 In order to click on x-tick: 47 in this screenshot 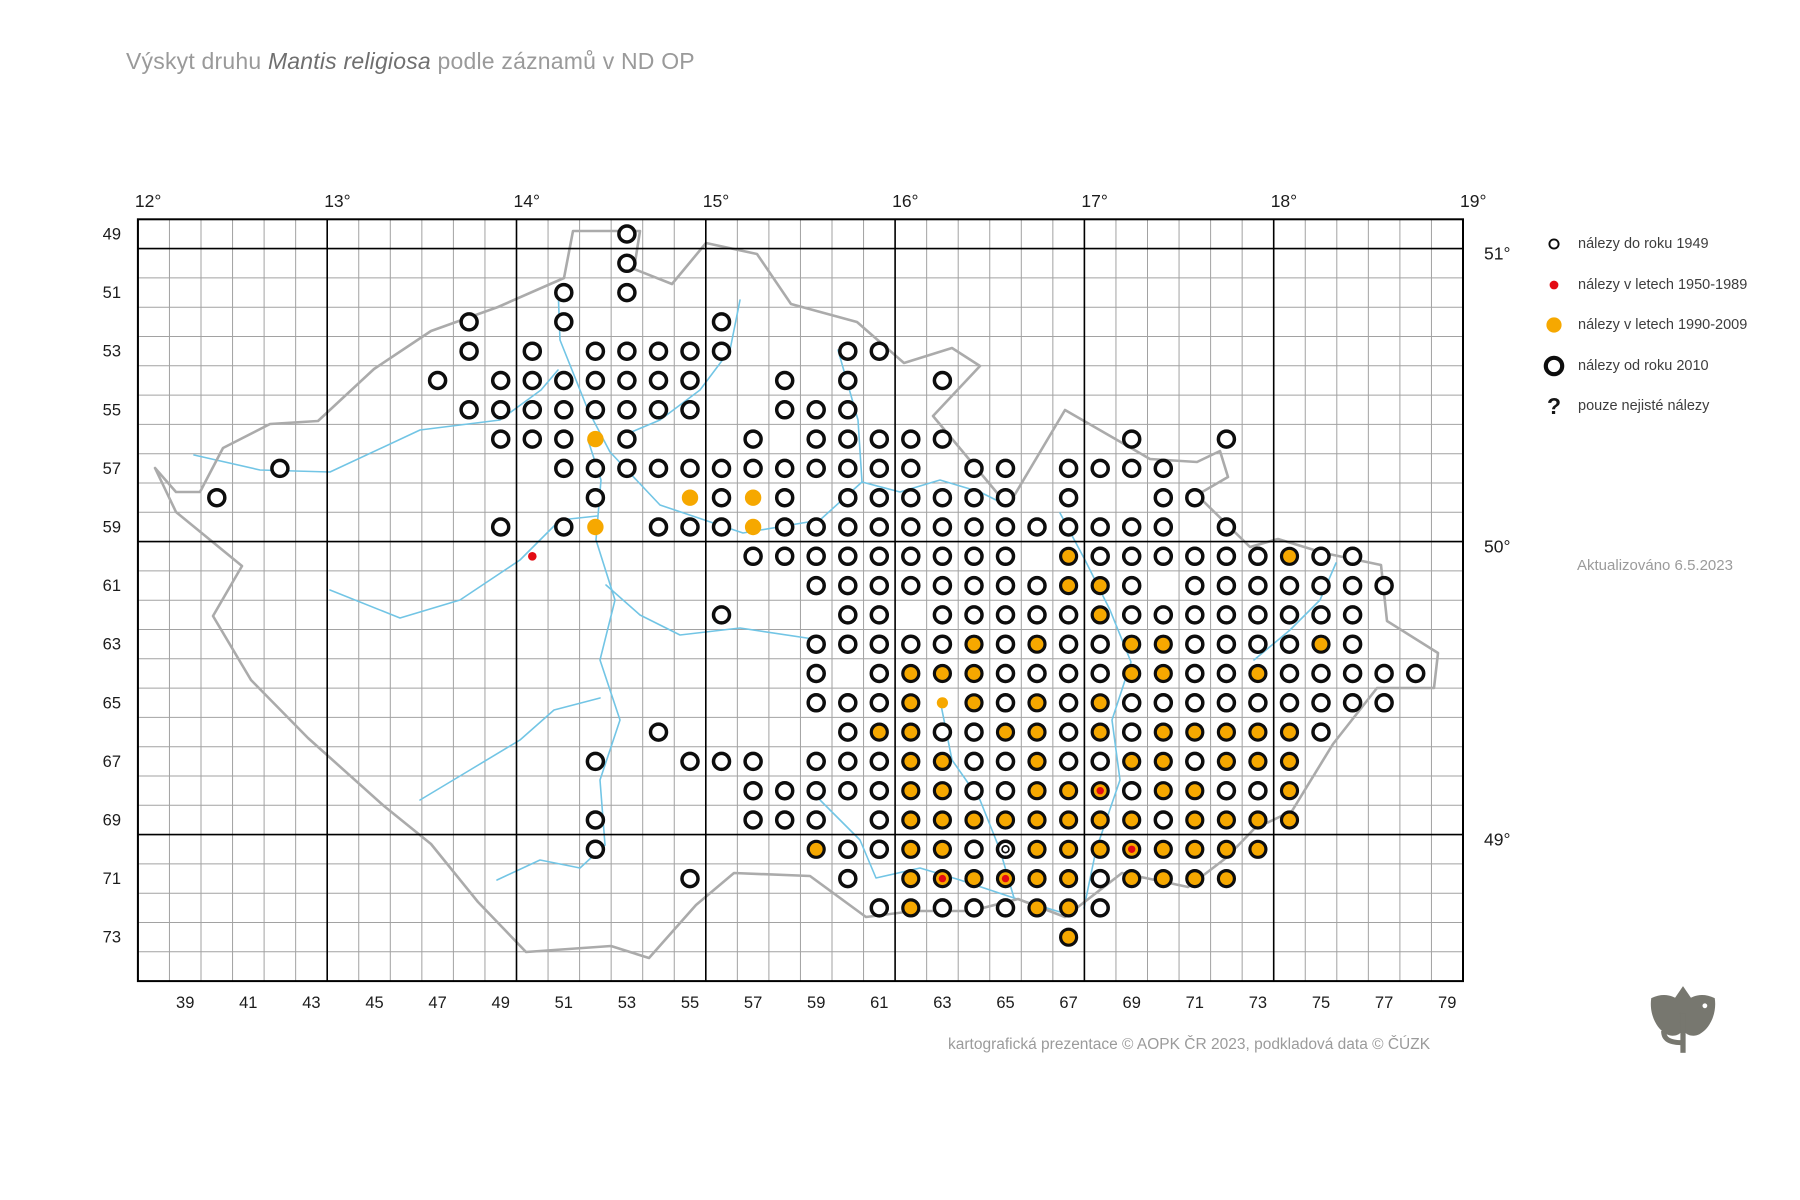, I will do `click(437, 1003)`.